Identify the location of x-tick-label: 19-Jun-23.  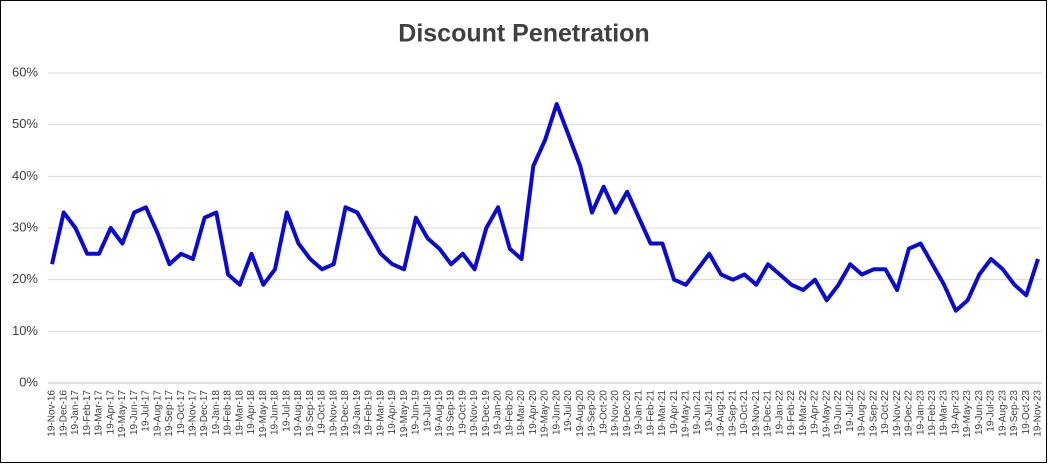
(979, 412).